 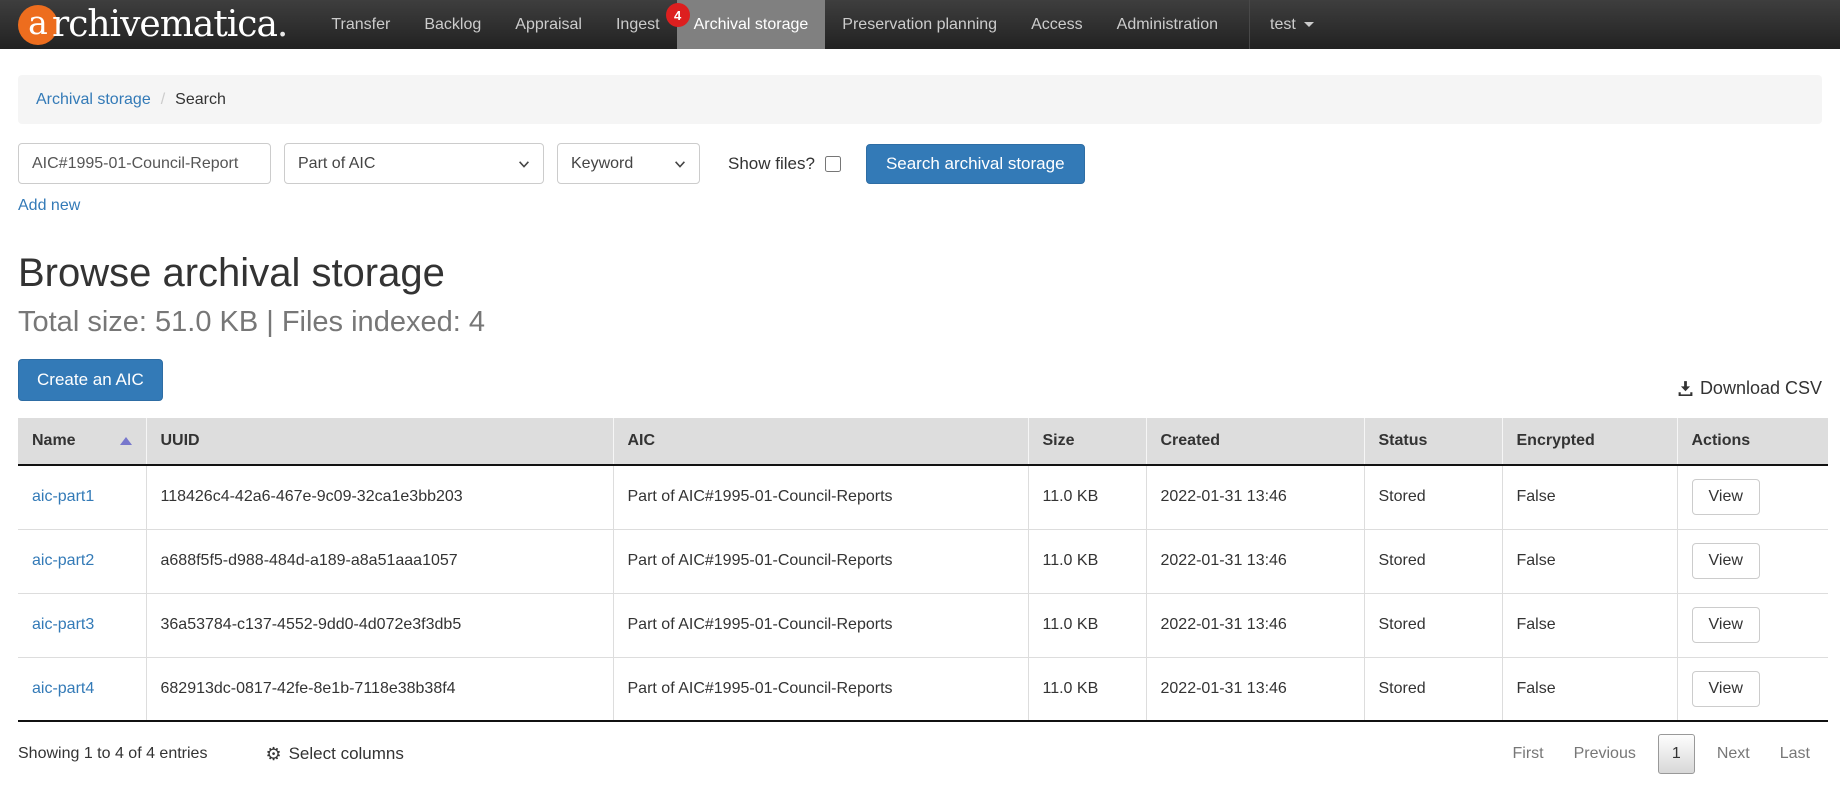 I want to click on search-field-select: Part of AIC, so click(x=414, y=163).